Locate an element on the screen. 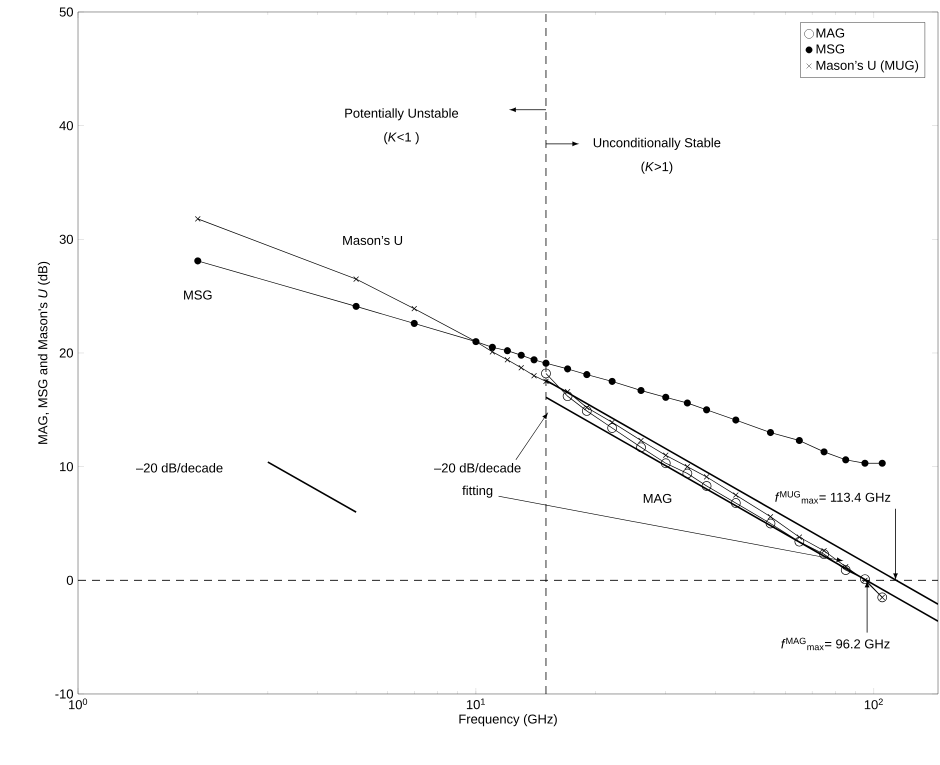  legend-label: MAG is located at coordinates (830, 33).